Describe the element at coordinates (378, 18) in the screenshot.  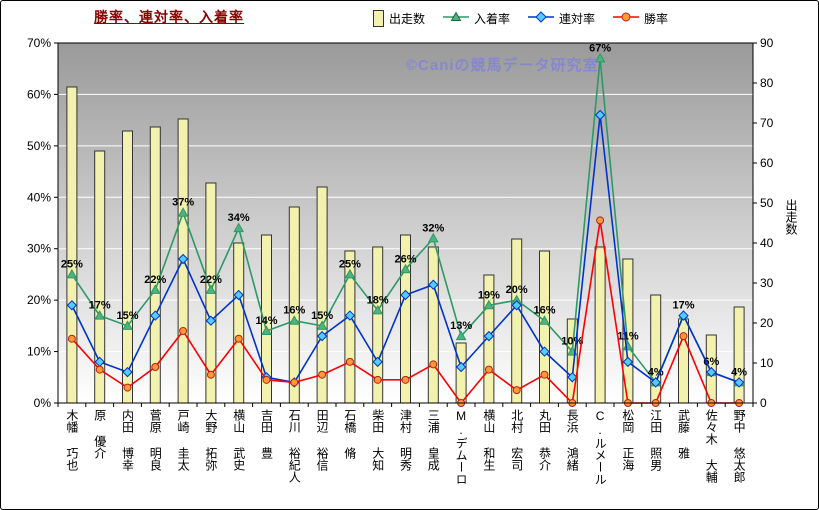
I see `bar-swatch-icon` at that location.